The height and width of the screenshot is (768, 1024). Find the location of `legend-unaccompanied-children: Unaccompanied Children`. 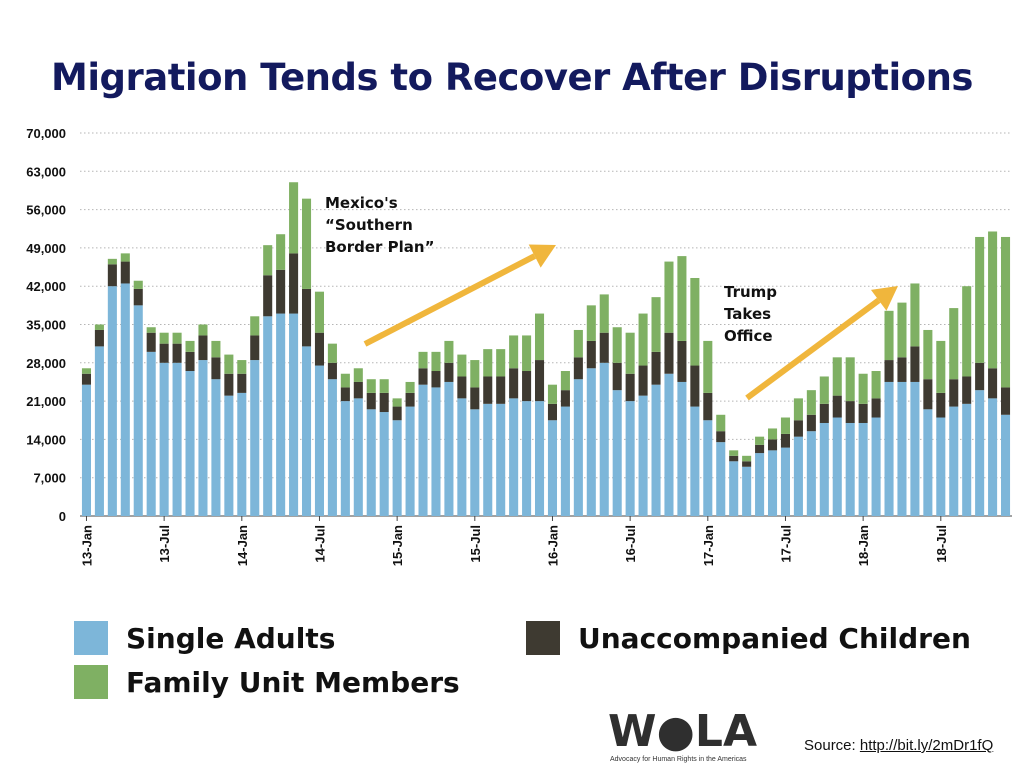

legend-unaccompanied-children: Unaccompanied Children is located at coordinates (748, 638).